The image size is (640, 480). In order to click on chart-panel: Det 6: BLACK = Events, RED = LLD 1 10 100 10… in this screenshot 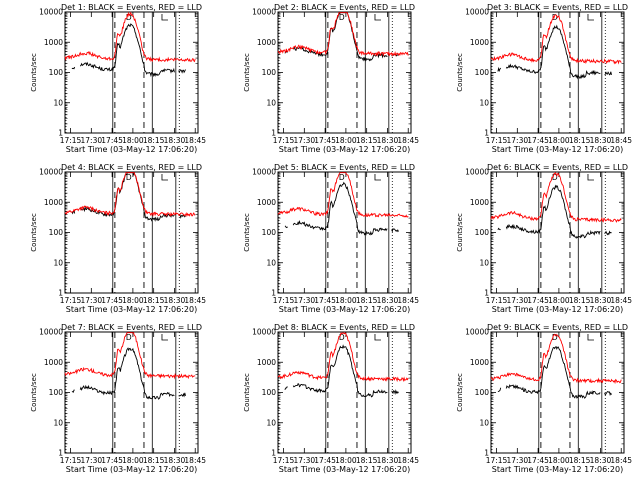, I will do `click(544, 238)`.